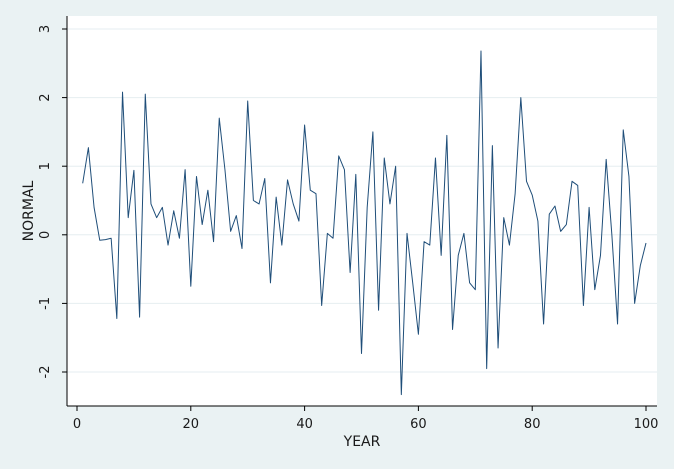  Describe the element at coordinates (532, 424) in the screenshot. I see `x-tick-label: 80` at that location.